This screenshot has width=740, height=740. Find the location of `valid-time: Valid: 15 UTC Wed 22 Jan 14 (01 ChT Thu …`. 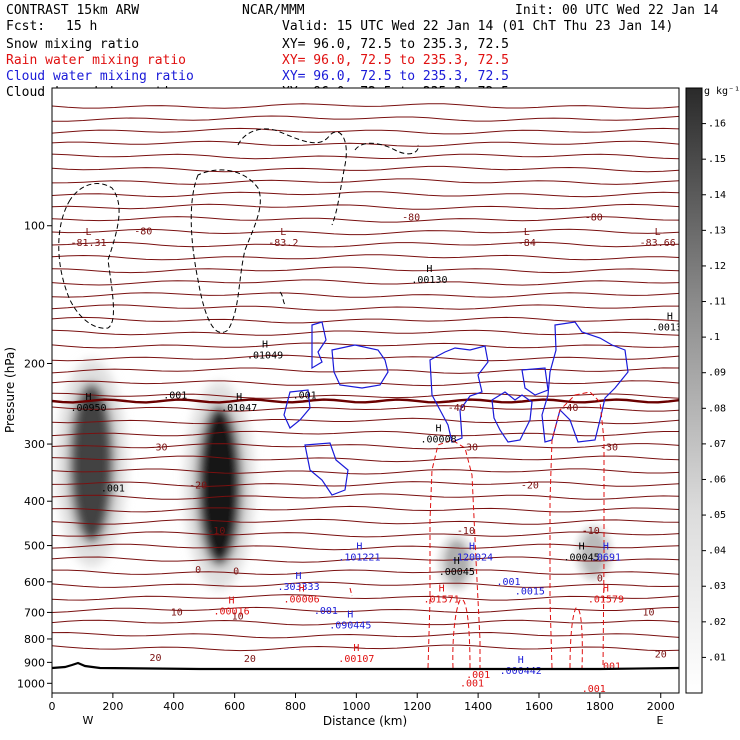

valid-time: Valid: 15 UTC Wed 22 Jan 14 (01 ChT Thu … is located at coordinates (477, 26).